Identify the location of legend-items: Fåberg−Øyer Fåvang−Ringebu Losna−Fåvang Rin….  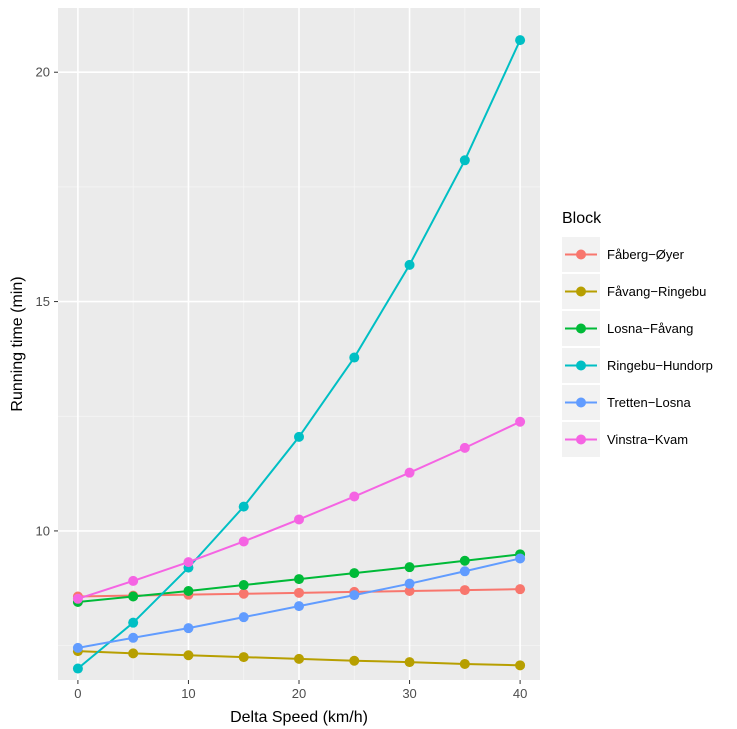
(637, 347).